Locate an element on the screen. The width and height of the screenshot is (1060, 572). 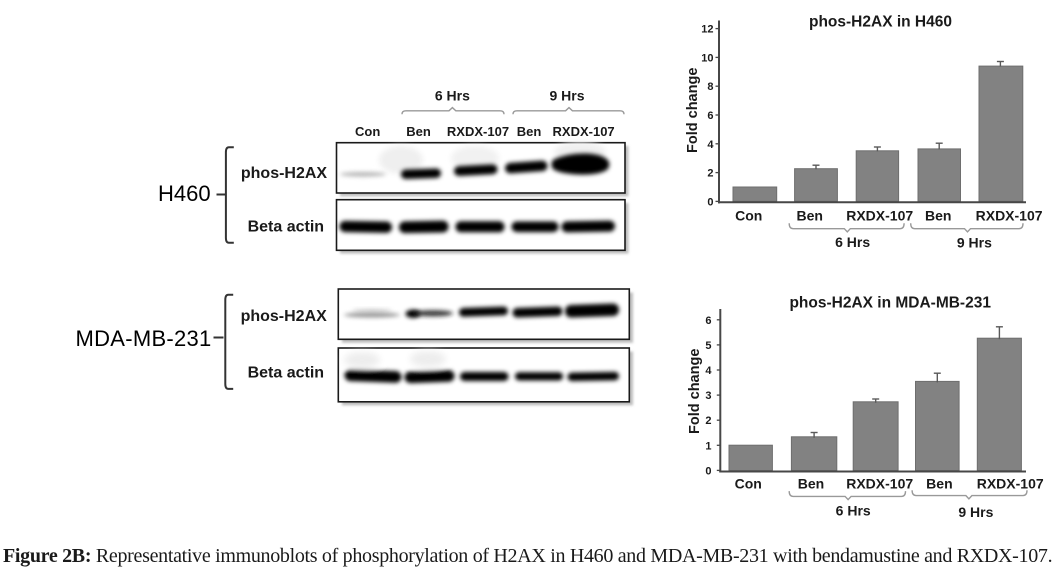
svg-text: 5 is located at coordinates (708, 346).